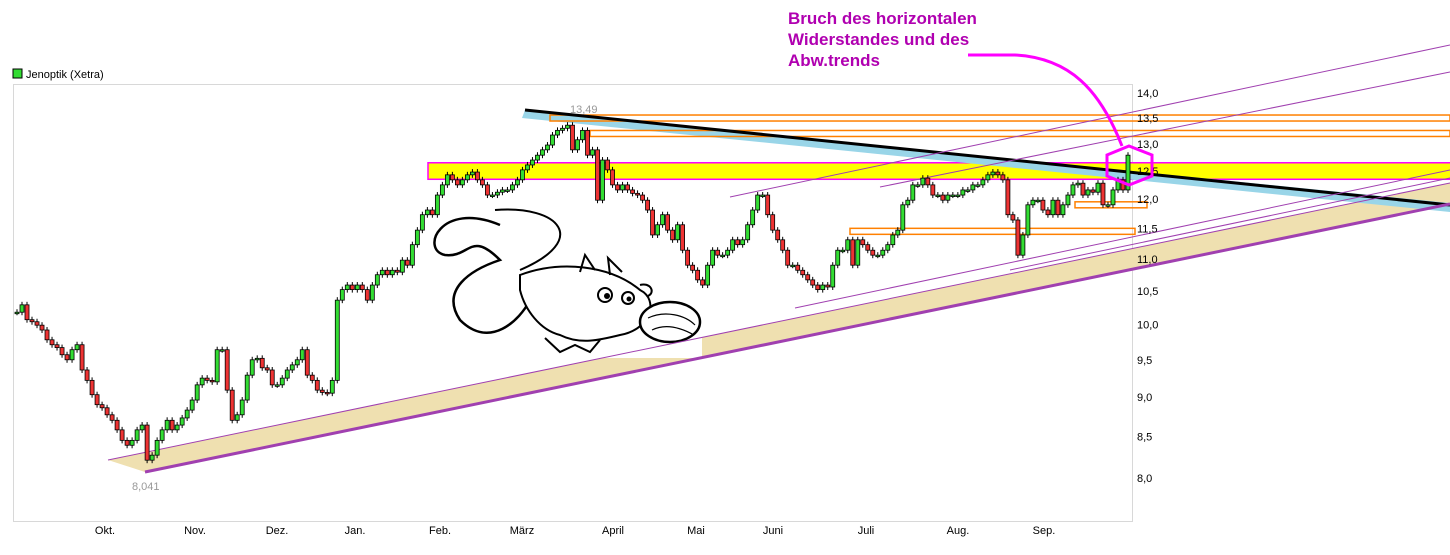  What do you see at coordinates (1147, 200) in the screenshot?
I see `y-tick-label: 12,0` at bounding box center [1147, 200].